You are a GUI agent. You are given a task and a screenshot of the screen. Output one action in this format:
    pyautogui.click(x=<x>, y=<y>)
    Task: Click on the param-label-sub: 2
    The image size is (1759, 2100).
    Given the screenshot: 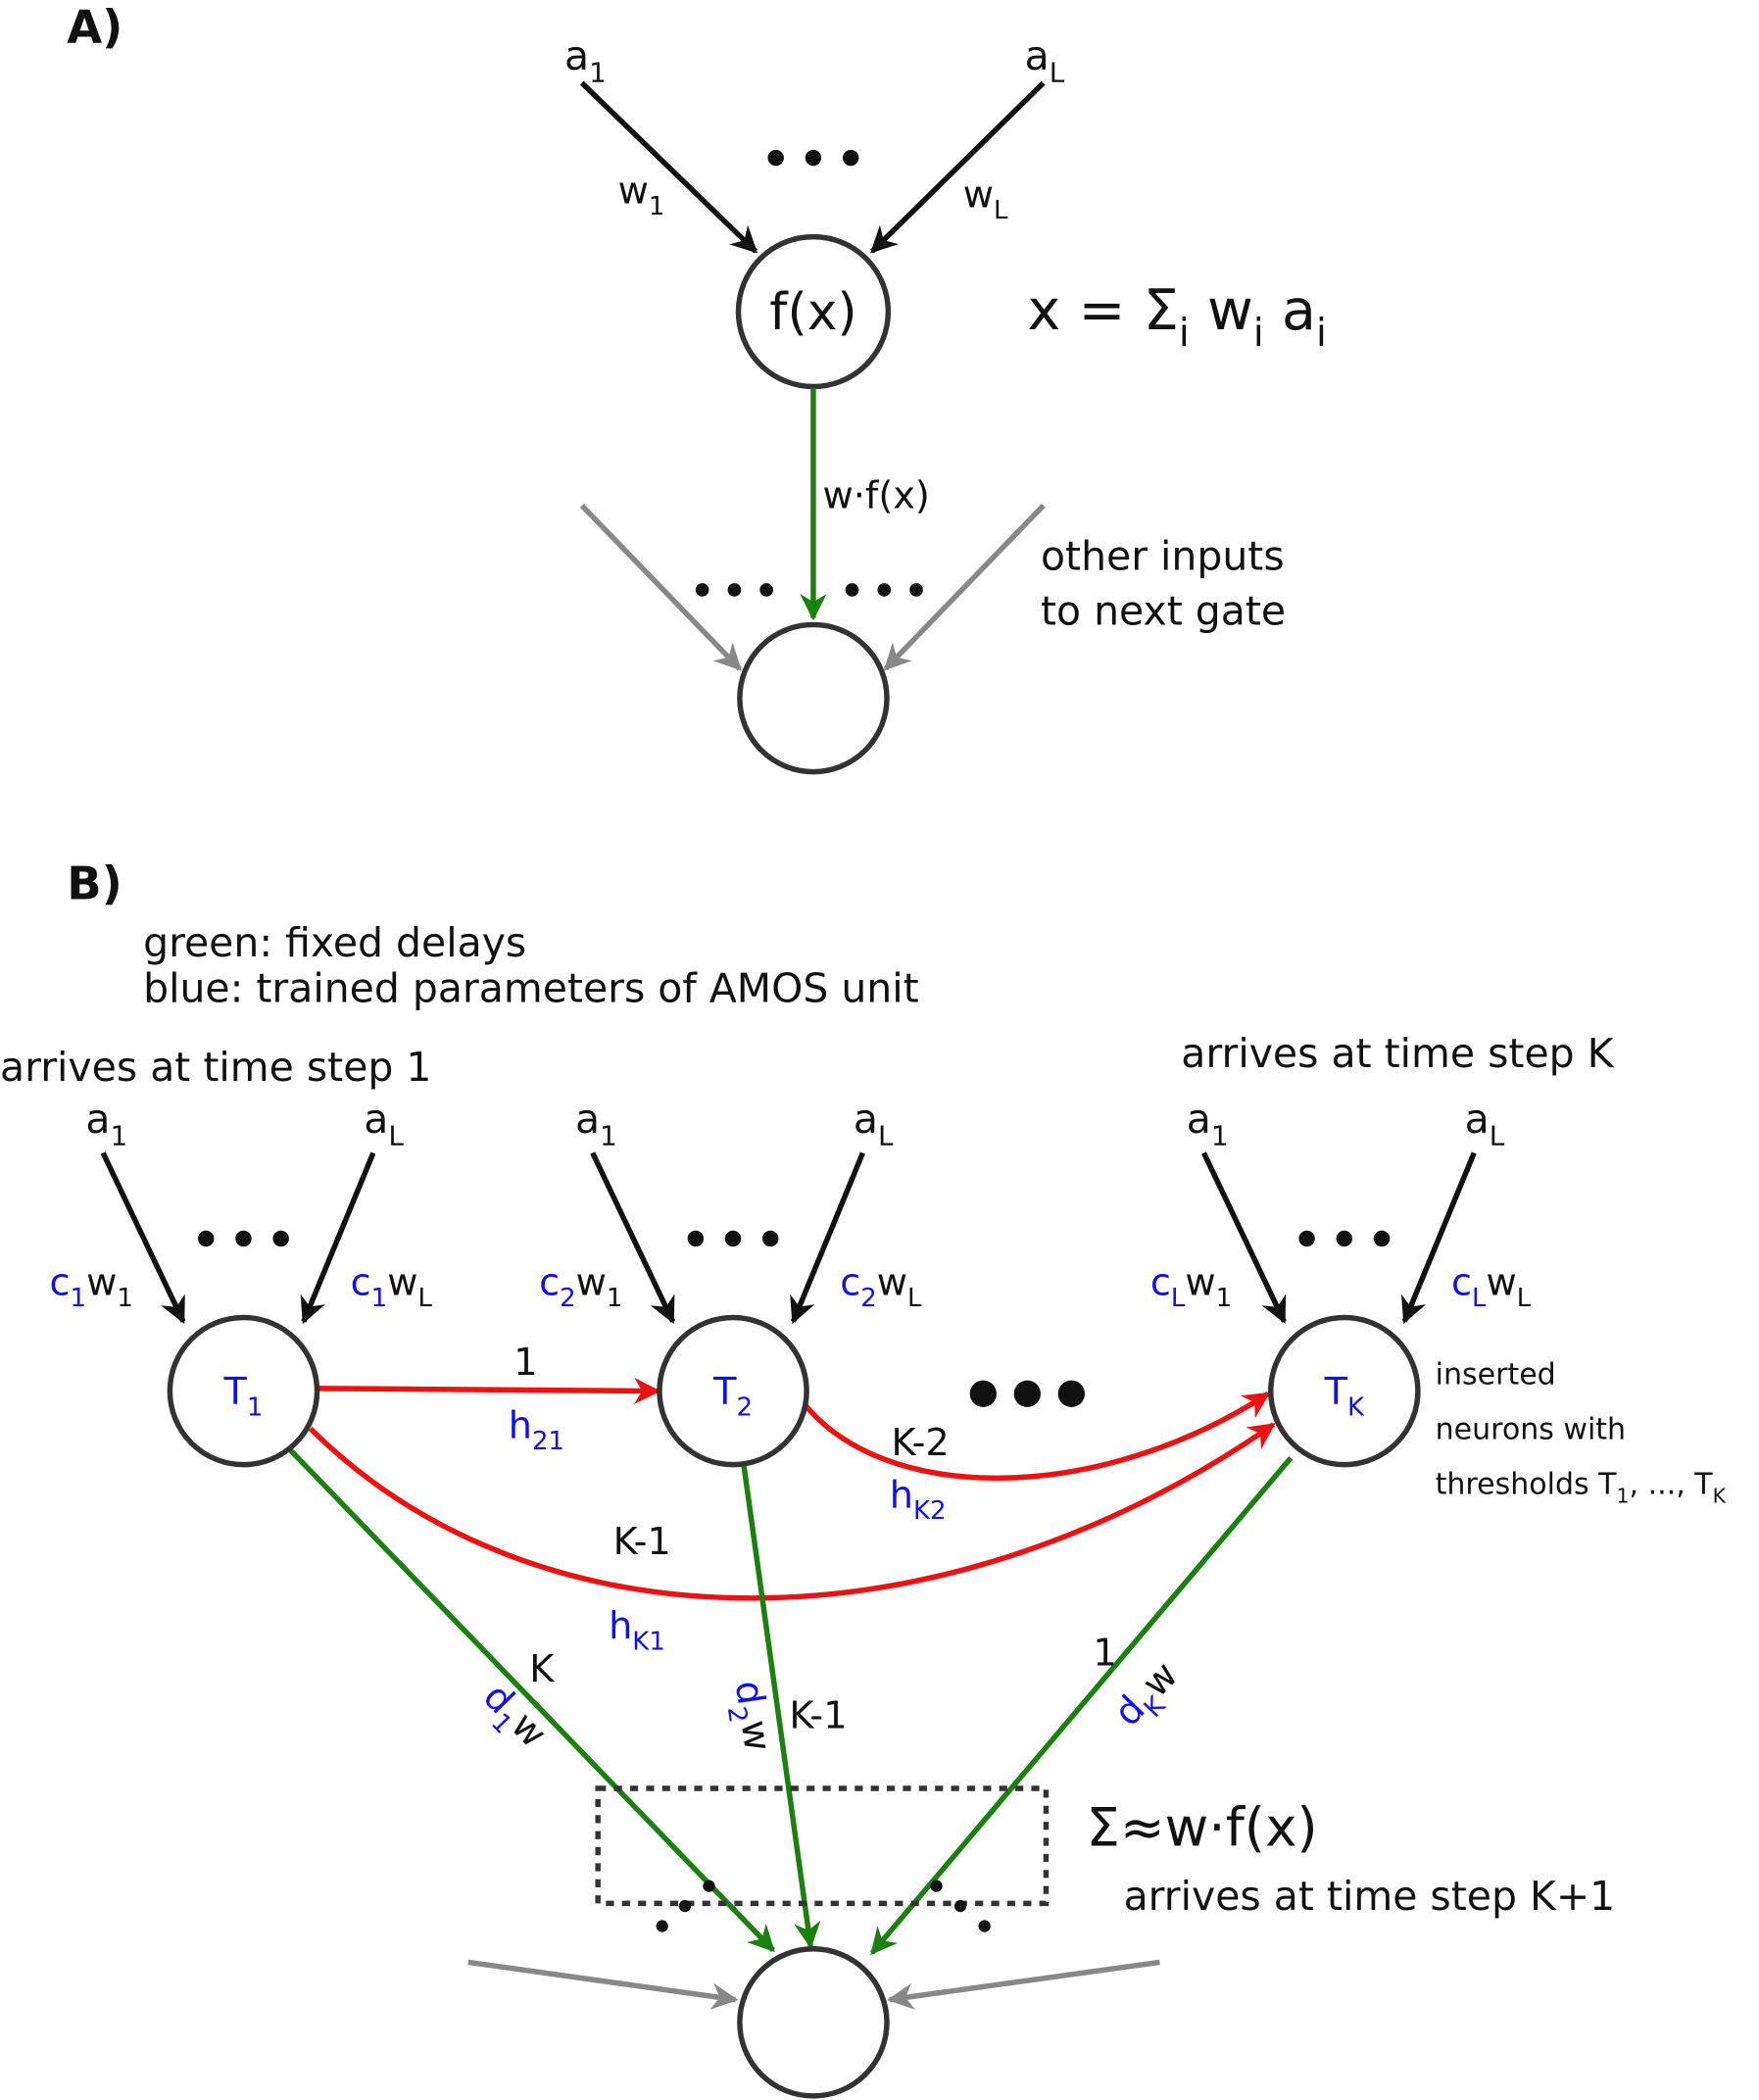 What is the action you would take?
    pyautogui.click(x=737, y=1715)
    